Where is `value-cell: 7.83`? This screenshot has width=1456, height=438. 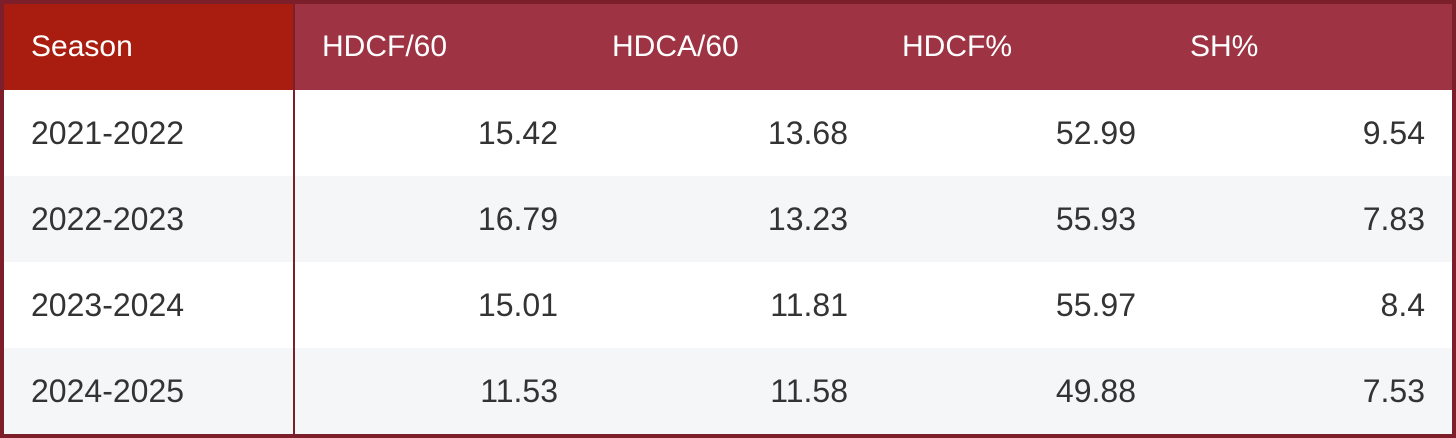 value-cell: 7.83 is located at coordinates (1307, 219).